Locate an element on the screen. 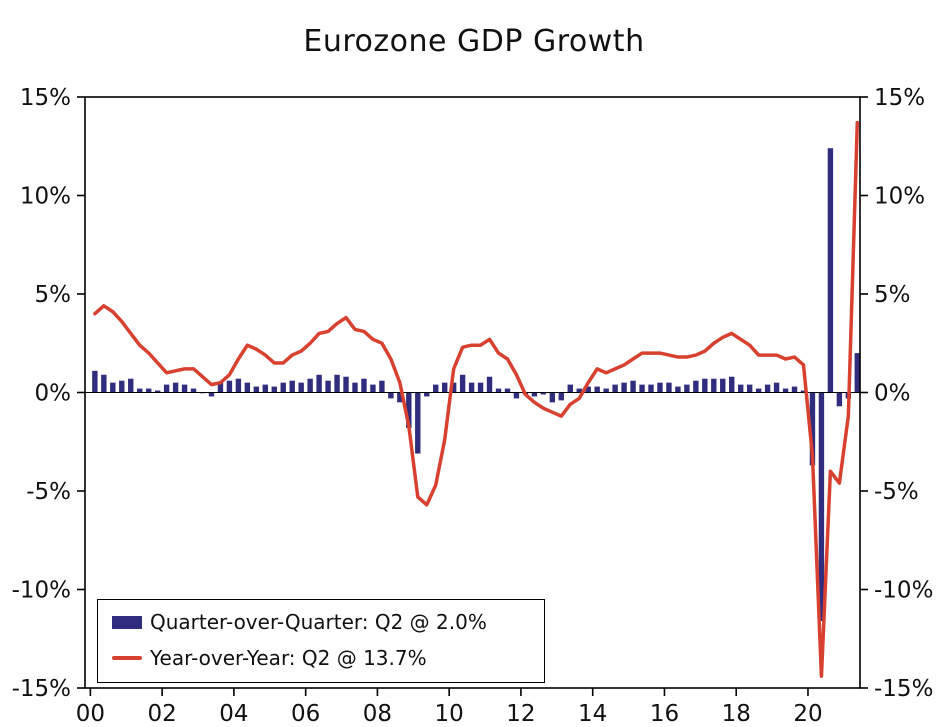  x-axis-label: 12 is located at coordinates (520, 714).